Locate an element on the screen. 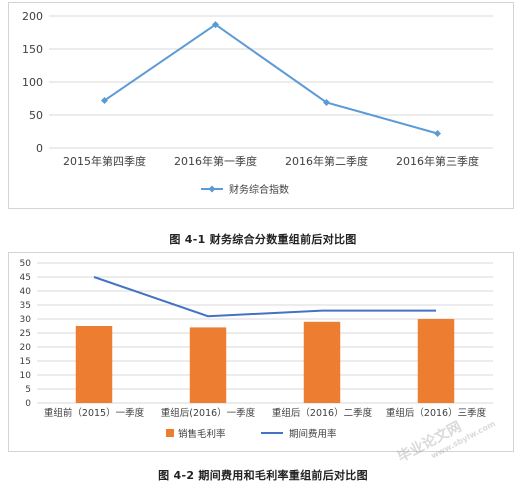 This screenshot has height=502, width=526. y-tick-label: 10 is located at coordinates (26, 376).